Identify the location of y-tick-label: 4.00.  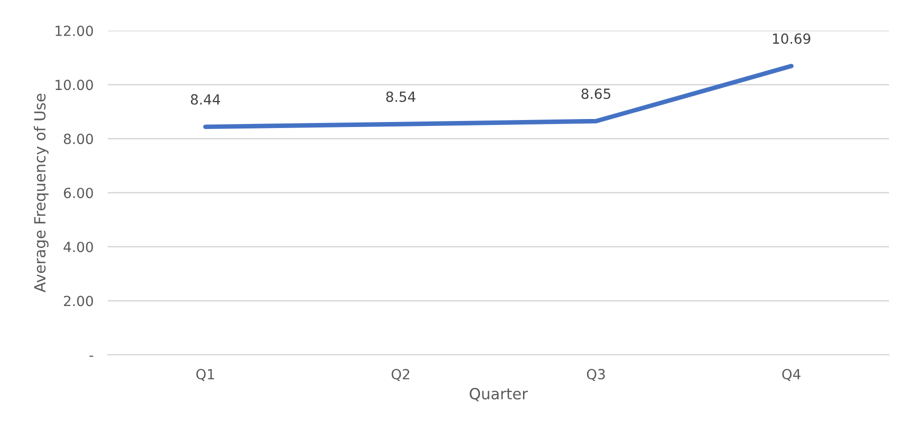
(78, 247).